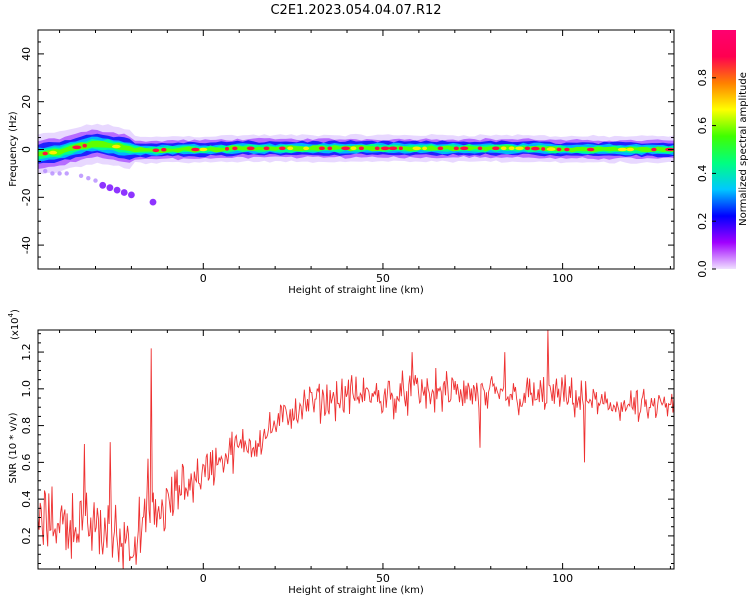  What do you see at coordinates (26, 389) in the screenshot?
I see `bottom-y-tick-label: 1.0` at bounding box center [26, 389].